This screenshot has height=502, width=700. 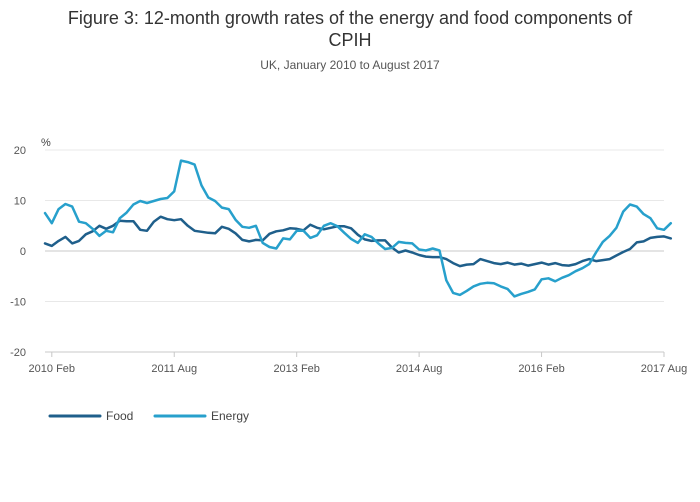 I want to click on y-tick-label: -20, so click(x=18, y=353).